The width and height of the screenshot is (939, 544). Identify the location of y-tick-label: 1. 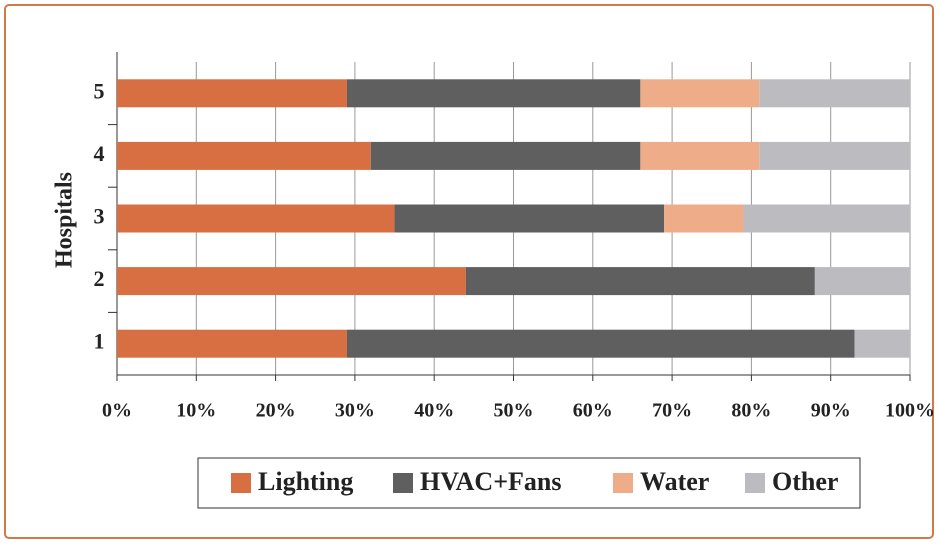
(99, 341).